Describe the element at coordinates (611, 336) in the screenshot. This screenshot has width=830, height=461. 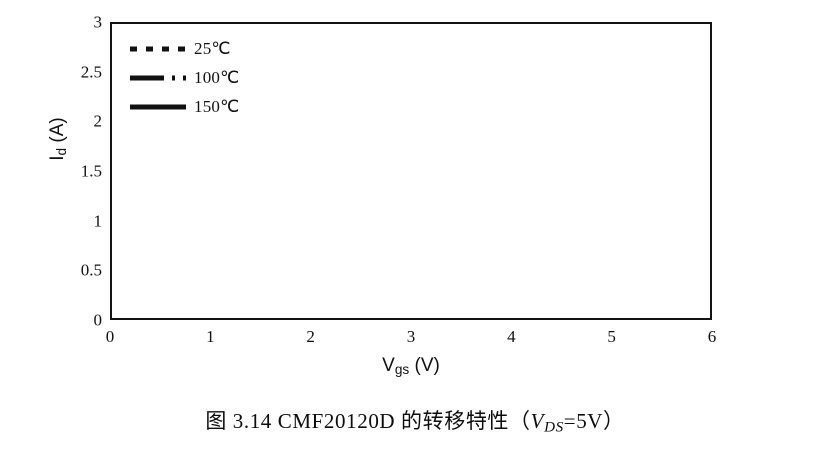
I see `x-tick-label: 5` at that location.